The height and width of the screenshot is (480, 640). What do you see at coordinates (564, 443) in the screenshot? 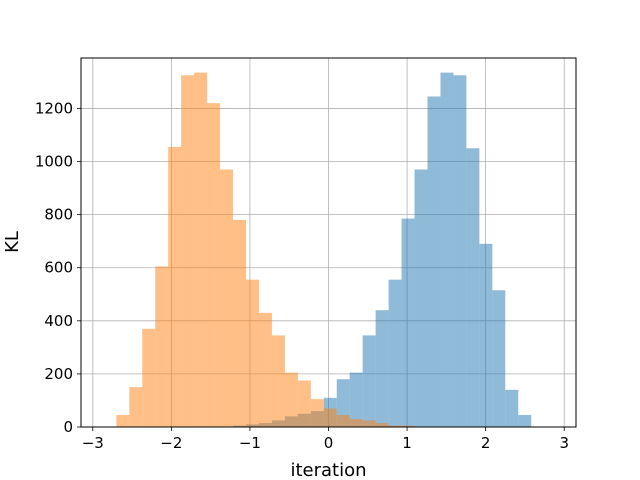
I see `x-tick-label: 3` at bounding box center [564, 443].